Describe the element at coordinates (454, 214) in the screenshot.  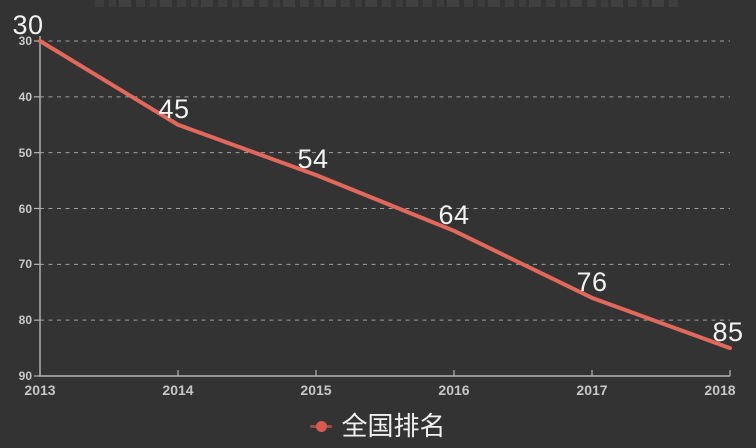
I see `data-label: 64` at that location.